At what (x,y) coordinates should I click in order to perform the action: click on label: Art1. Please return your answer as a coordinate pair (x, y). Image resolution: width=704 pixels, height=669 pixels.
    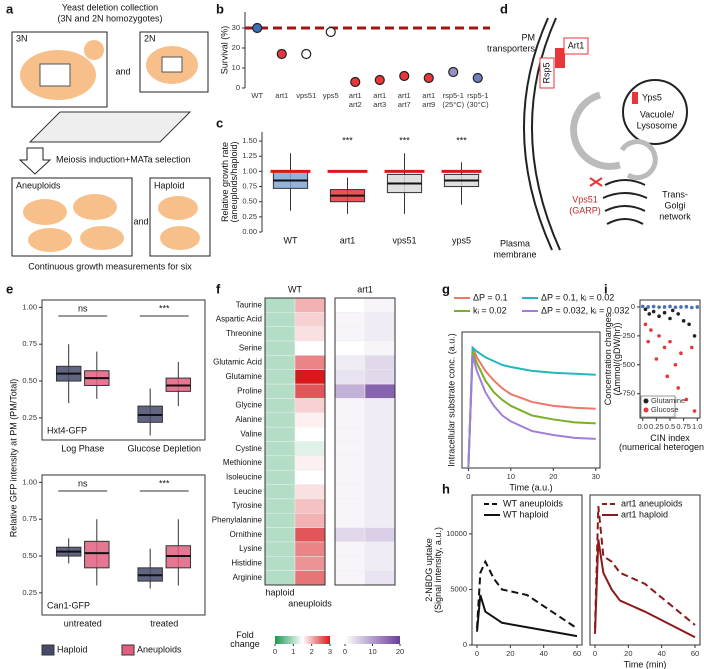
    Looking at the image, I should click on (576, 45).